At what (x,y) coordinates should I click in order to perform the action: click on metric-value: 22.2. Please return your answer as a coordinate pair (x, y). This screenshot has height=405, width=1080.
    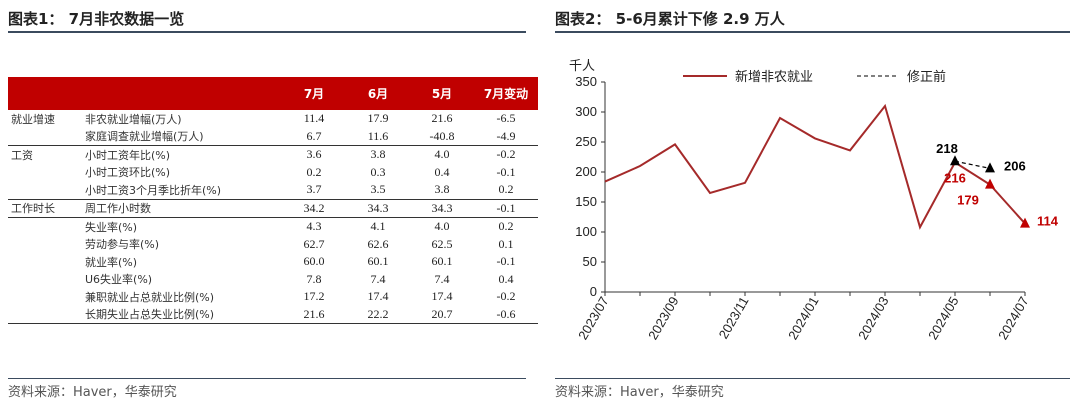
    Looking at the image, I should click on (378, 314).